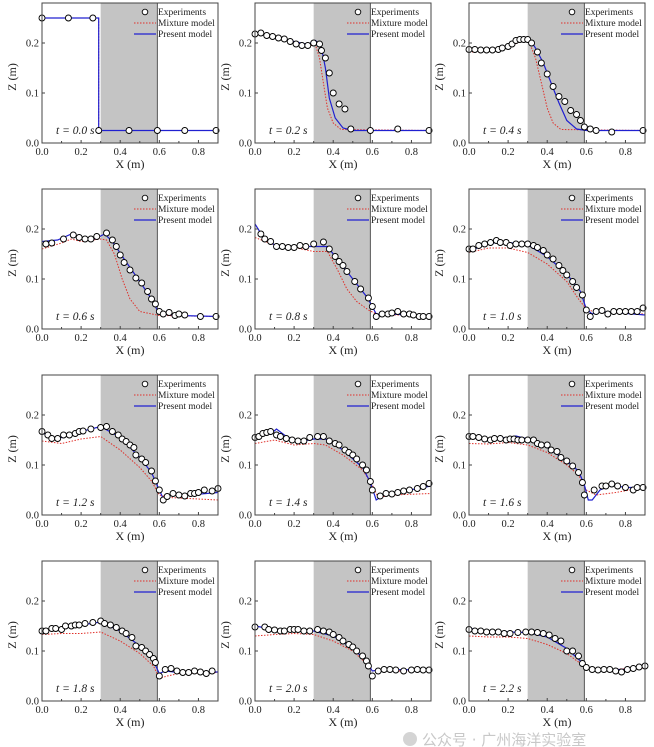 This screenshot has width=654, height=747. What do you see at coordinates (502, 503) in the screenshot?
I see `time-label: t = 1.6 s` at bounding box center [502, 503].